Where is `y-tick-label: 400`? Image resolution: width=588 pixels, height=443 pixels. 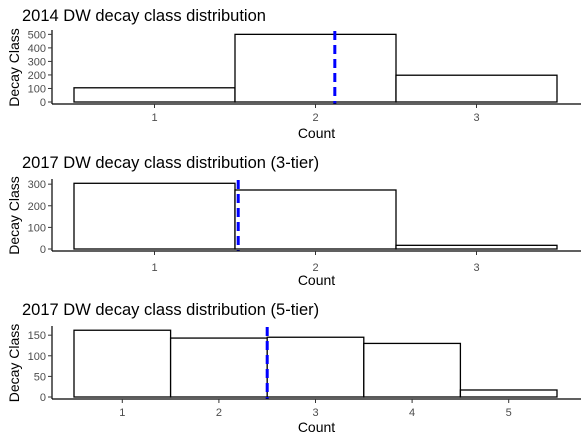
y-tick-label: 400 is located at coordinates (37, 49).